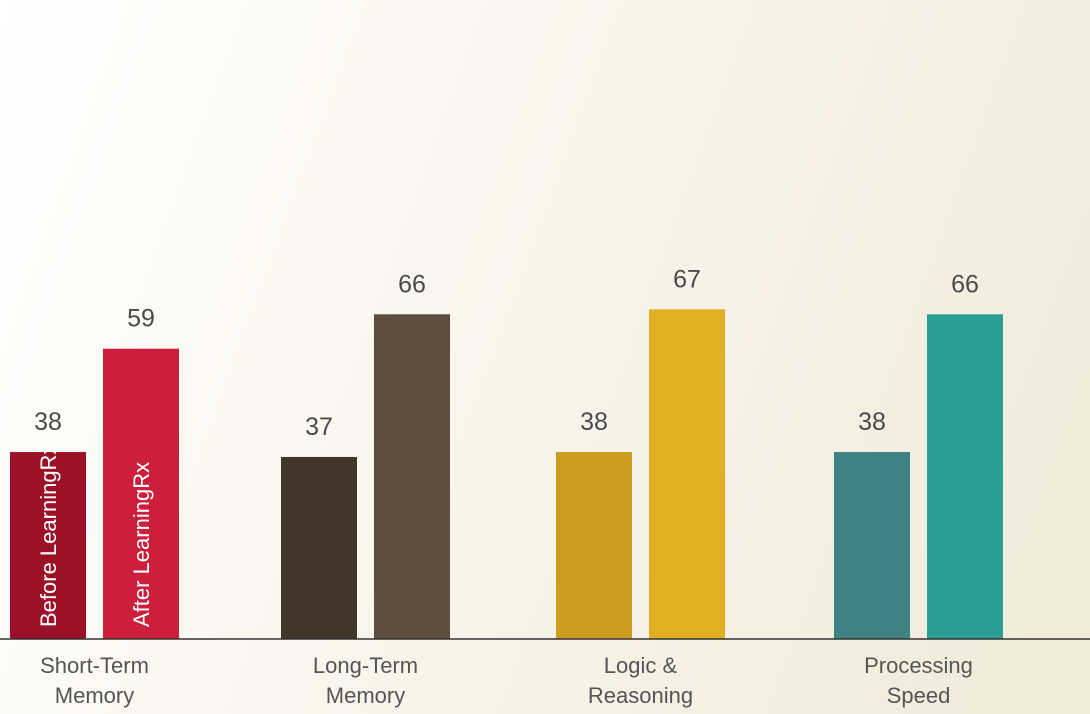  Describe the element at coordinates (872, 422) in the screenshot. I see `value-label-before-3: 38` at that location.